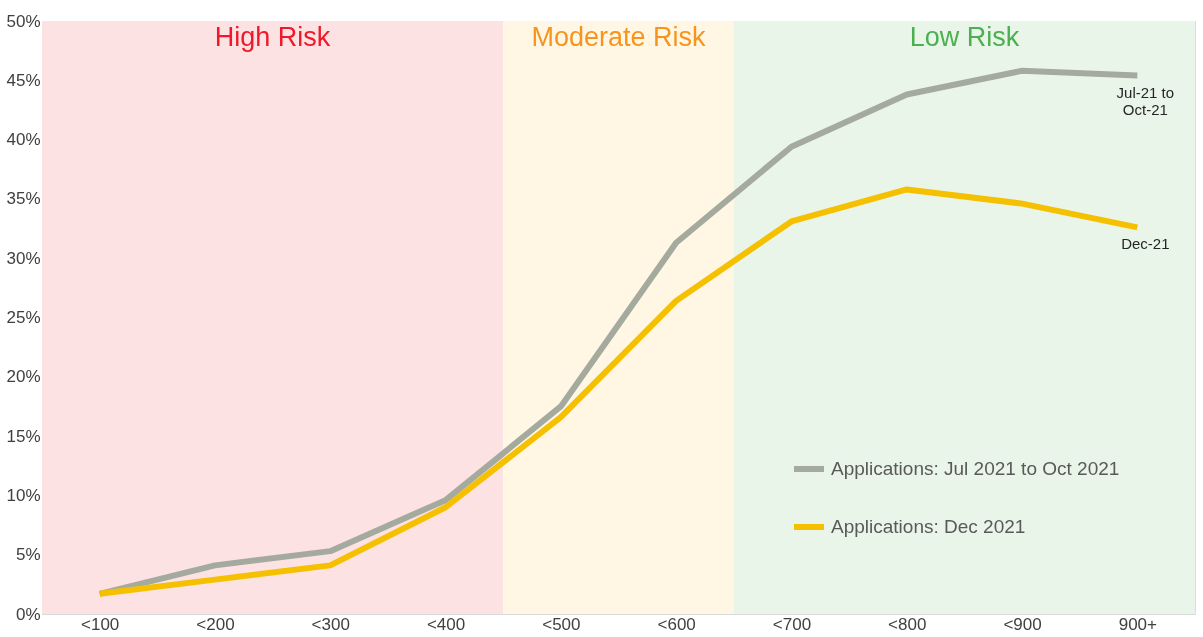 The width and height of the screenshot is (1203, 637). I want to click on x-tick-label: <800, so click(907, 624).